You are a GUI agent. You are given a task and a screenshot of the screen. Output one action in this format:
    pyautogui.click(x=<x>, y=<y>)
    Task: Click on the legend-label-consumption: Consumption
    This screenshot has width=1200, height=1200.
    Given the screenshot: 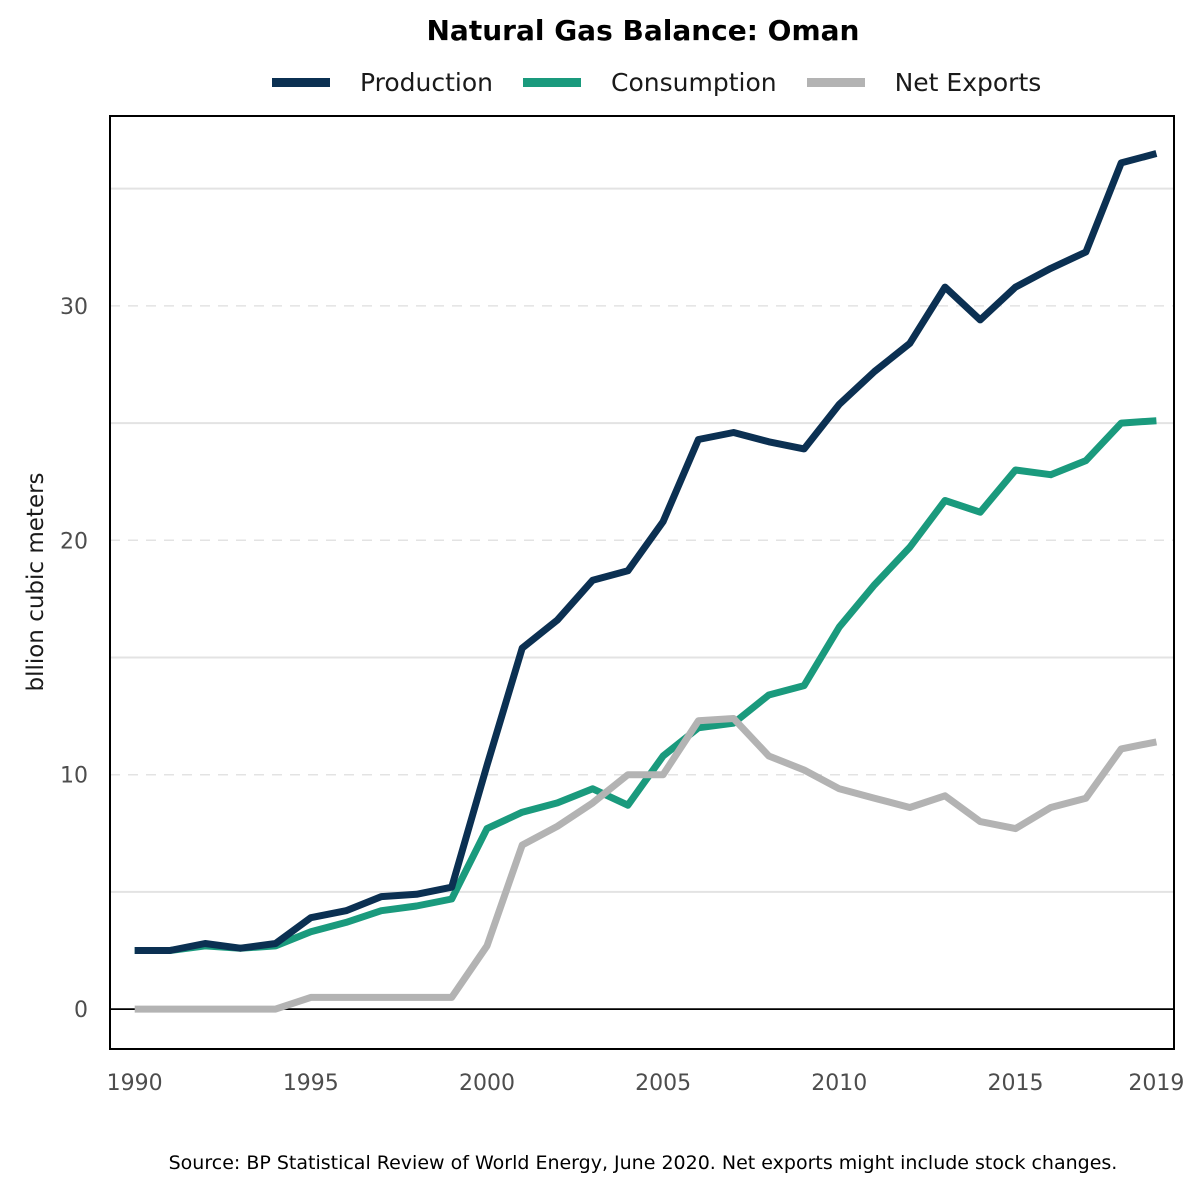 What is the action you would take?
    pyautogui.click(x=694, y=82)
    